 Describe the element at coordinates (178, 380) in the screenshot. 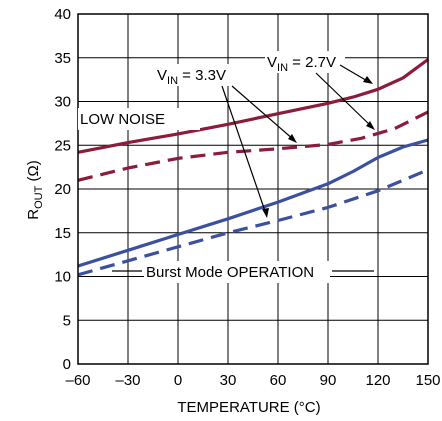

I see `x-tick-label-2: 0` at that location.